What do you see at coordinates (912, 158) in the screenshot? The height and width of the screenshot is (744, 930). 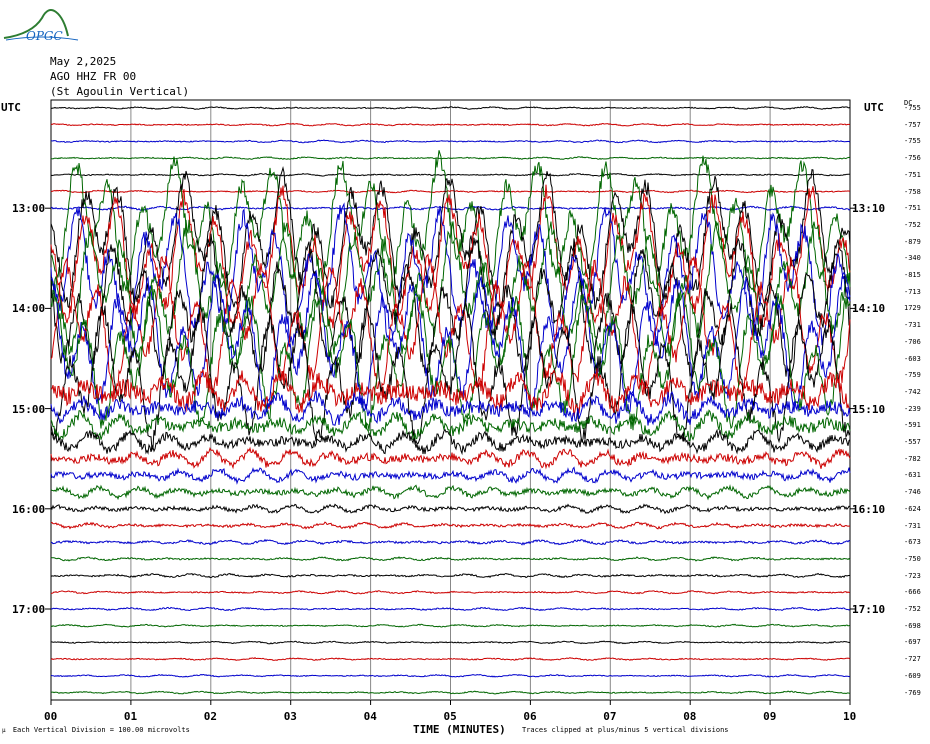 I see `dc-offset-label: -756` at bounding box center [912, 158].